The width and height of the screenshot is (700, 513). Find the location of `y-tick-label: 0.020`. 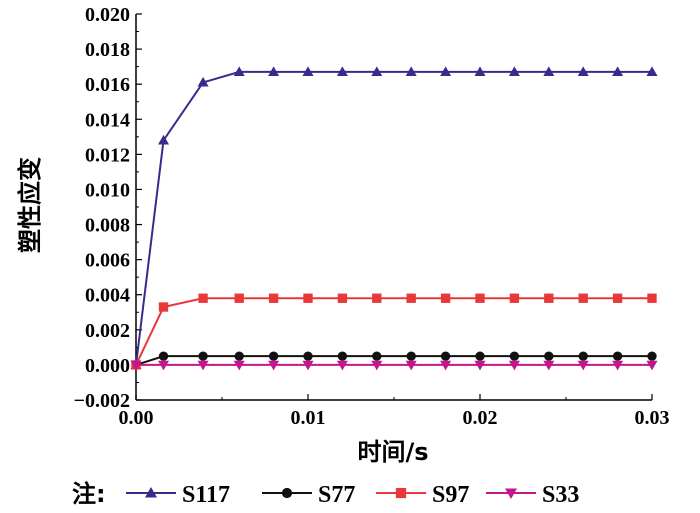

y-tick-label: 0.020 is located at coordinates (107, 15).